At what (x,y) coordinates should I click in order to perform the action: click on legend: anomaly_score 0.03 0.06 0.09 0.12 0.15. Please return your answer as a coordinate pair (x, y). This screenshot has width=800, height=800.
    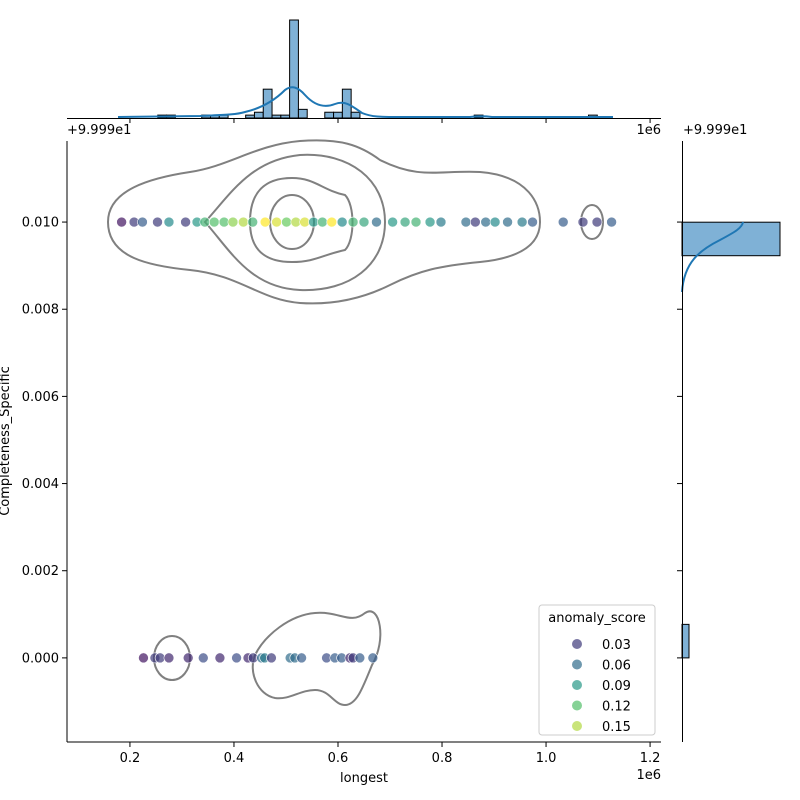
    Looking at the image, I should click on (597, 670).